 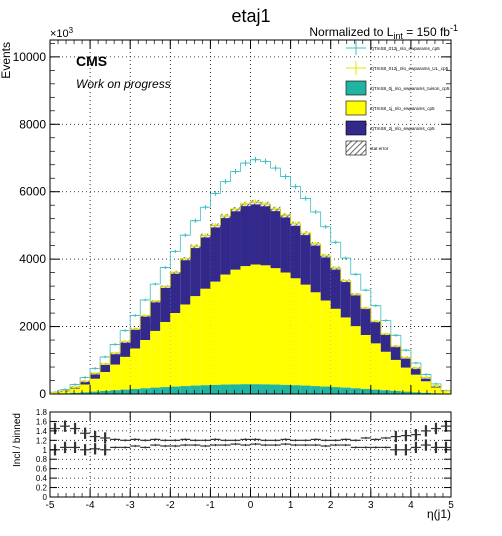 I want to click on ratio-points, so click(x=250, y=438).